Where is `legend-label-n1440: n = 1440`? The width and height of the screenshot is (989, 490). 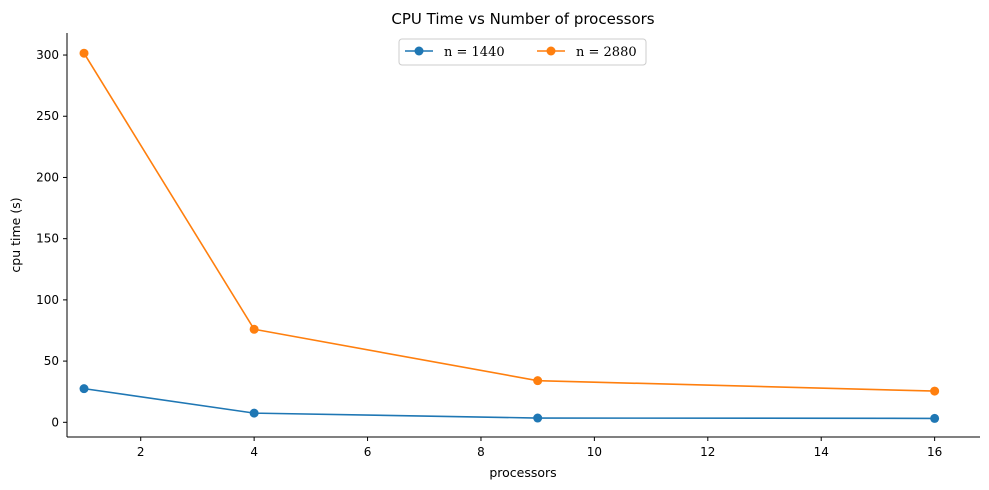
legend-label-n1440: n = 1440 is located at coordinates (474, 52).